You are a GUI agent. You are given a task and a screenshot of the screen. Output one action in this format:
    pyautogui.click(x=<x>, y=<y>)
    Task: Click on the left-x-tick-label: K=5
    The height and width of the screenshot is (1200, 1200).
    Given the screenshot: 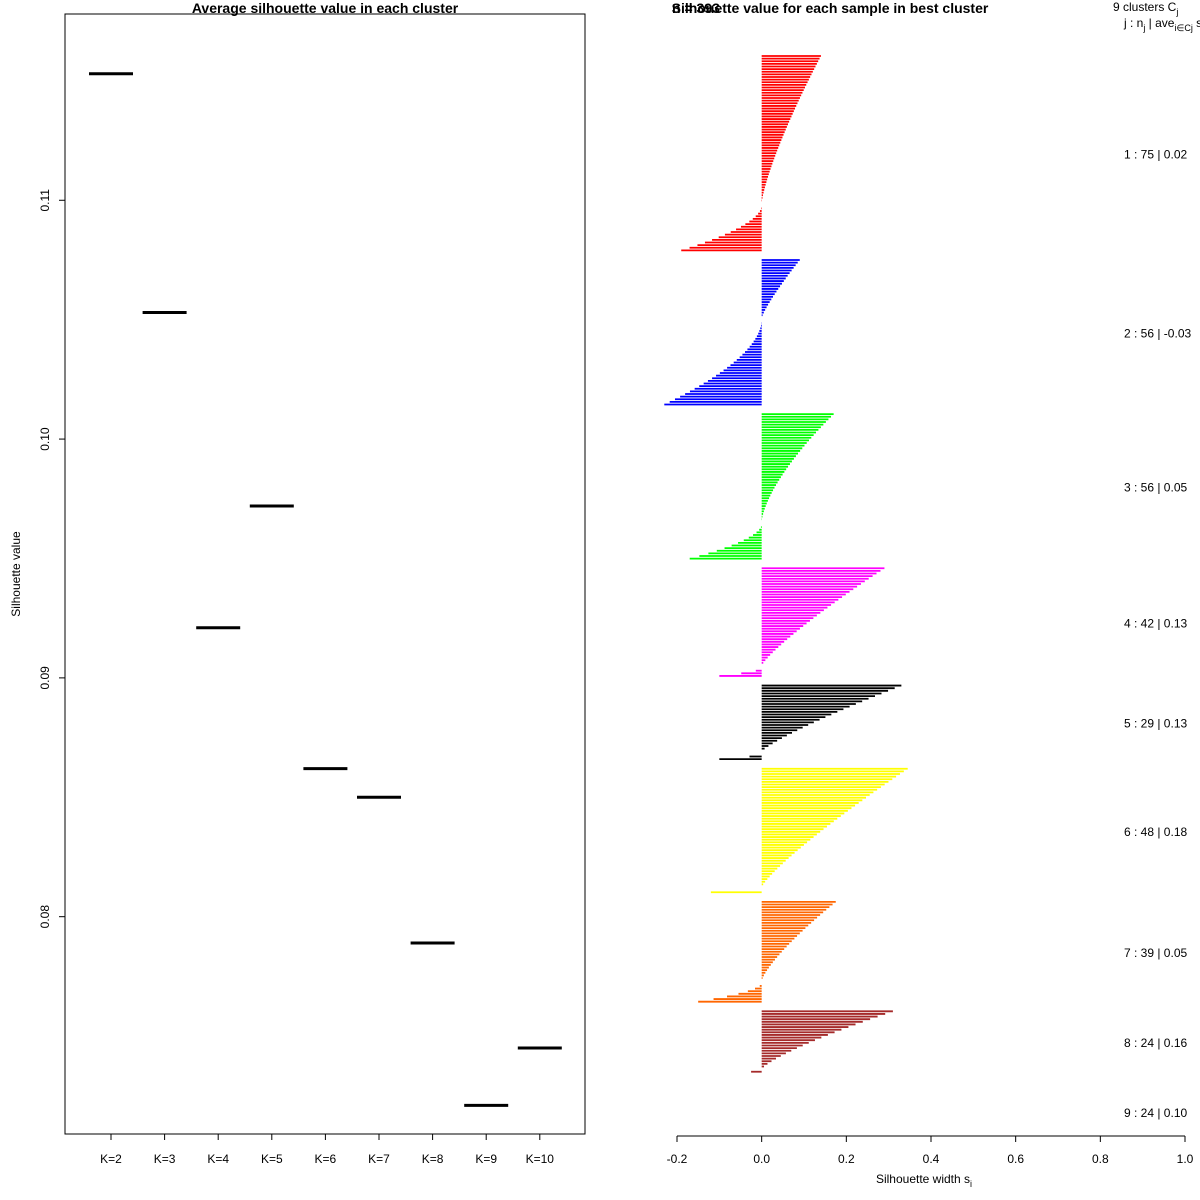 What is the action you would take?
    pyautogui.click(x=272, y=1159)
    